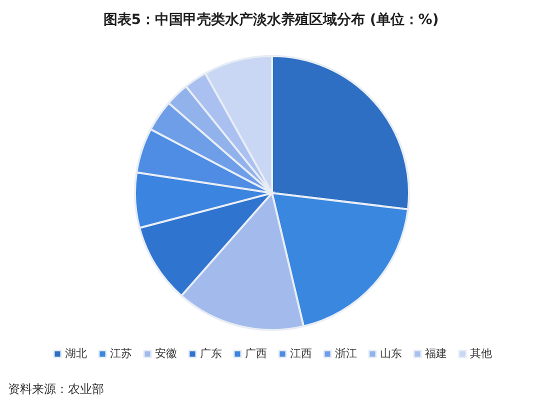 The height and width of the screenshot is (410, 543). What do you see at coordinates (211, 353) in the screenshot?
I see `legend-label: 广东` at bounding box center [211, 353].